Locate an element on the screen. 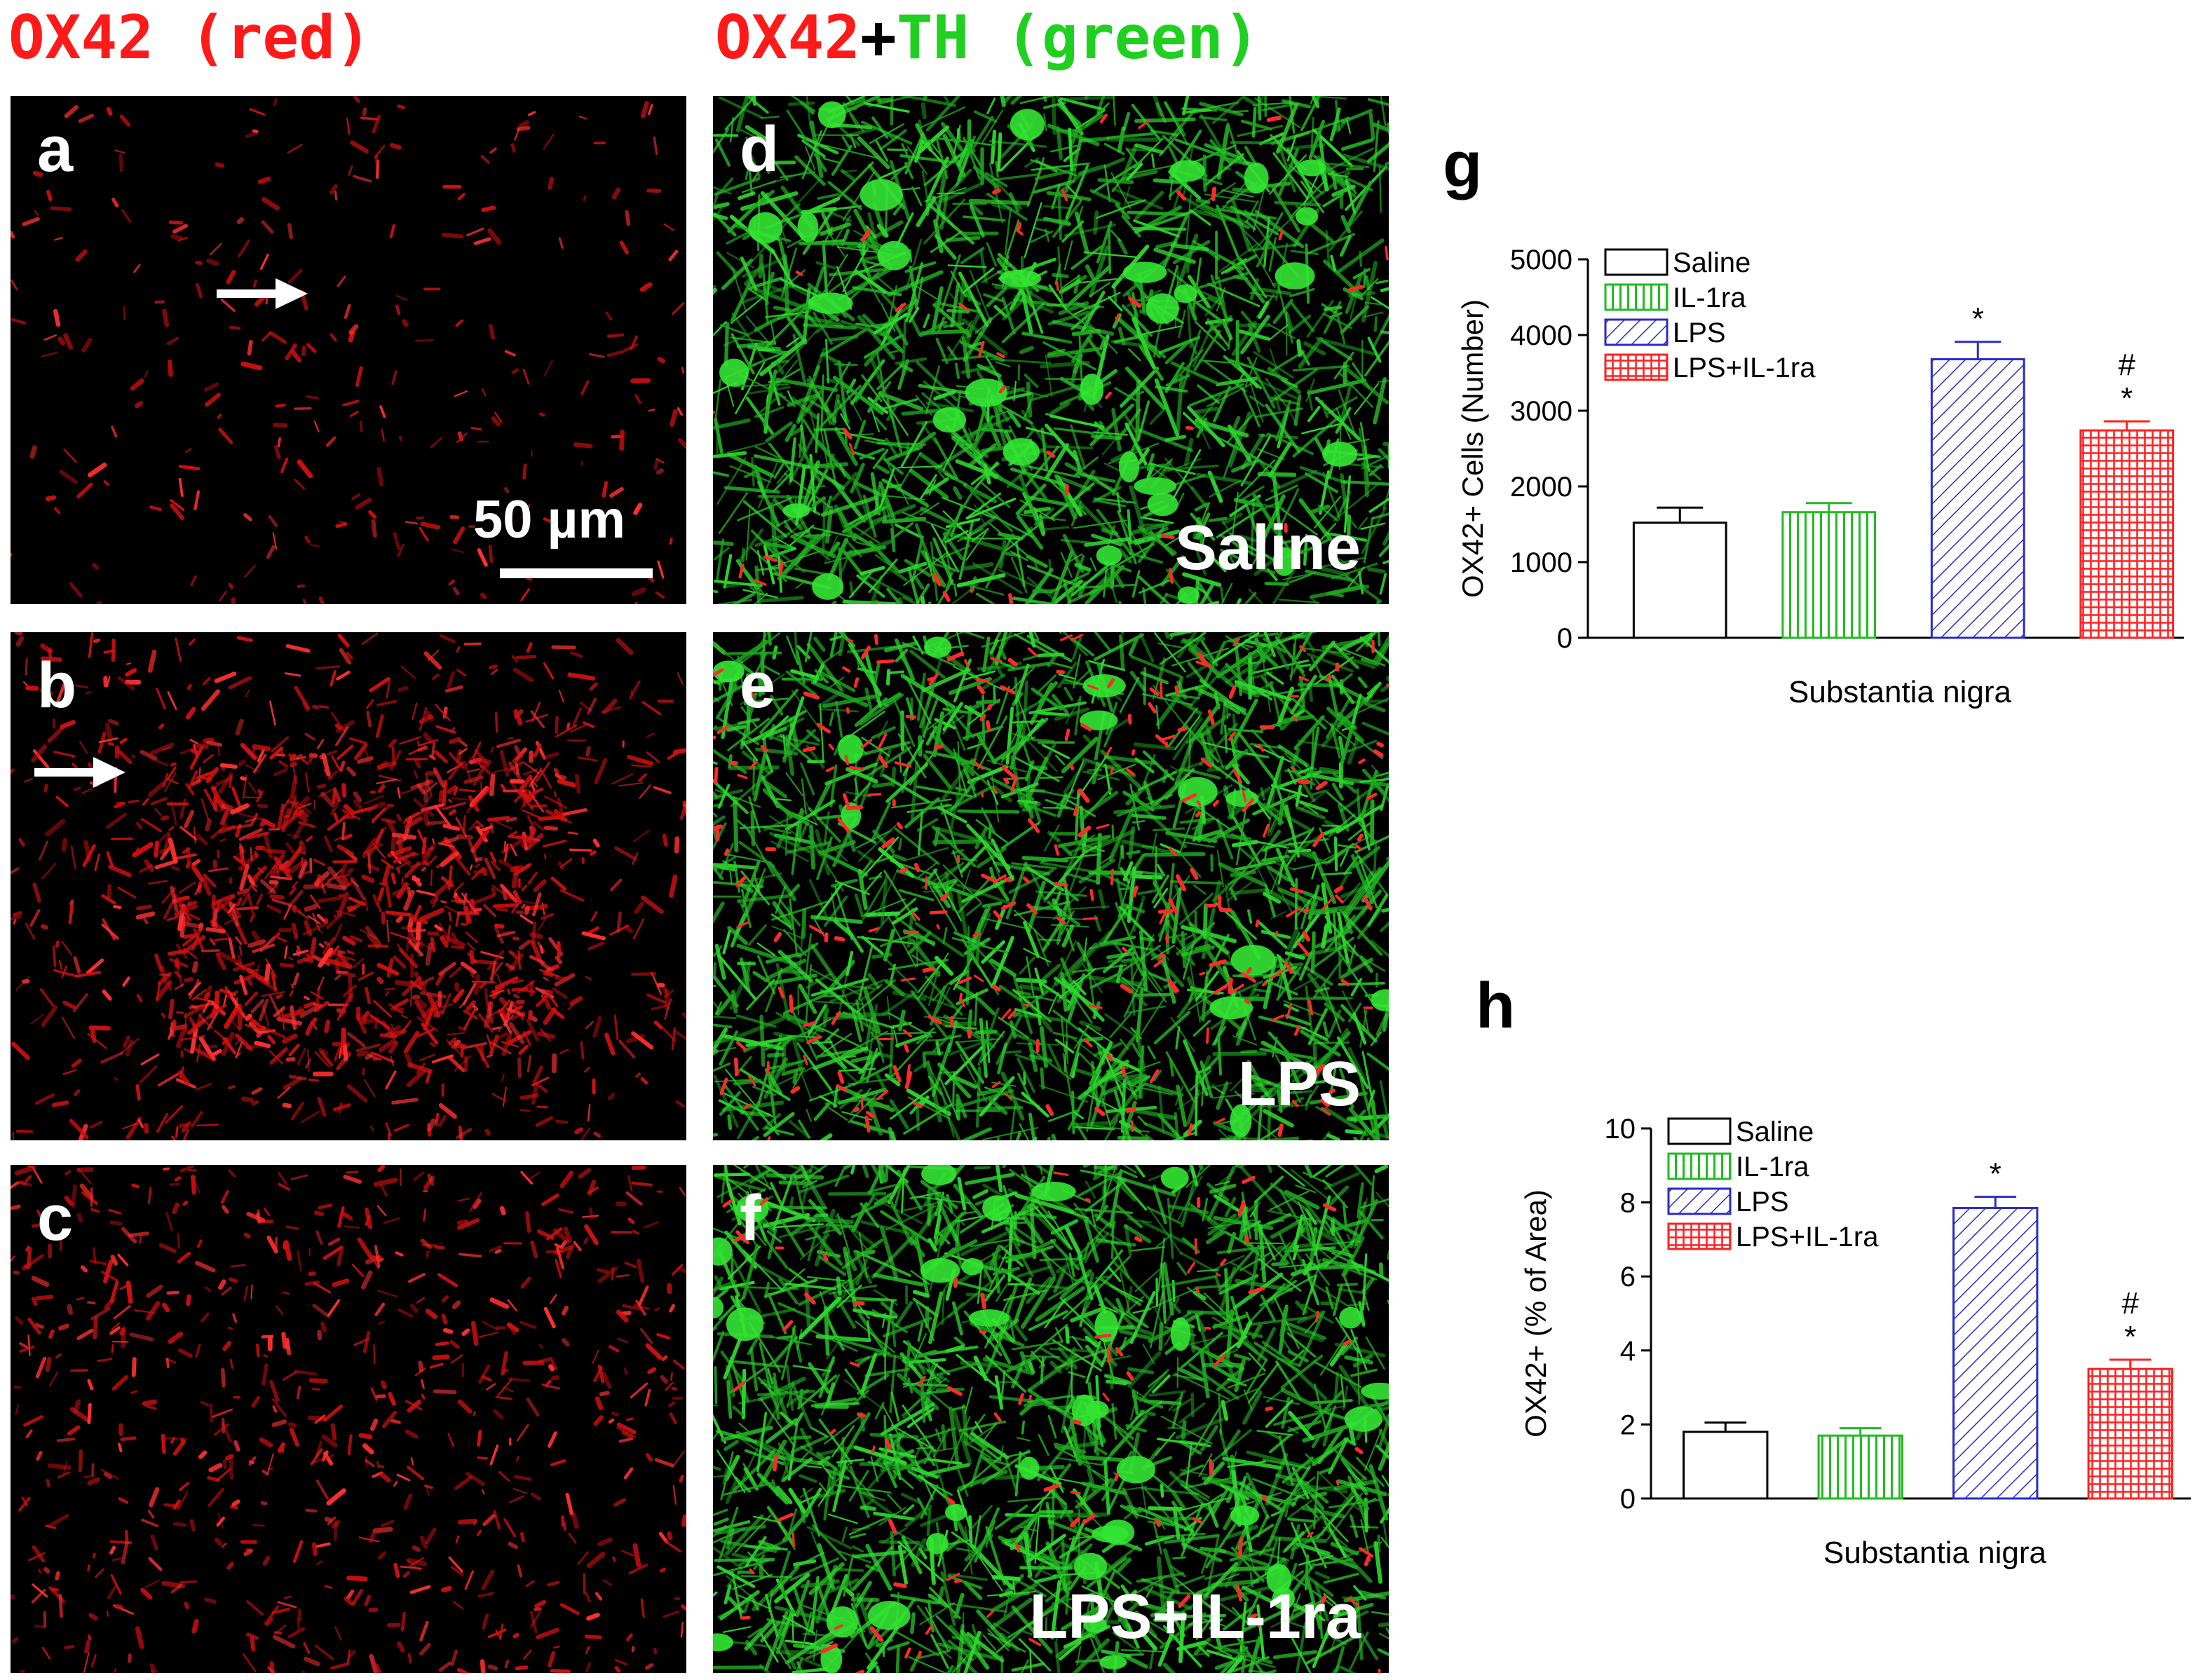  y-tick-label: 8 is located at coordinates (1628, 1203).